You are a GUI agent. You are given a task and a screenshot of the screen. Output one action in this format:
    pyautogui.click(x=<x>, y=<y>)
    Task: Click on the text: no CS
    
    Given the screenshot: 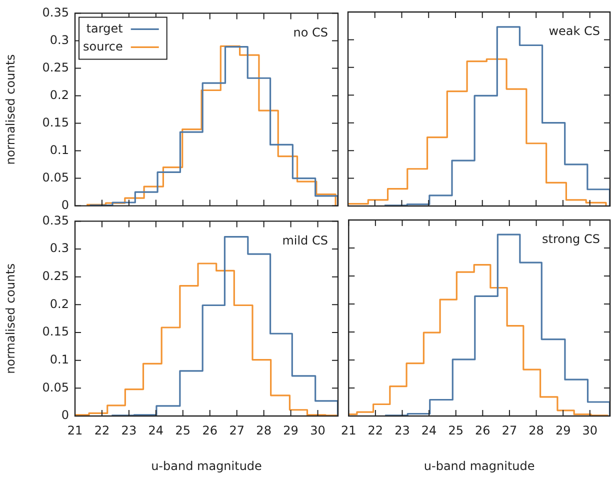 What is the action you would take?
    pyautogui.click(x=310, y=32)
    